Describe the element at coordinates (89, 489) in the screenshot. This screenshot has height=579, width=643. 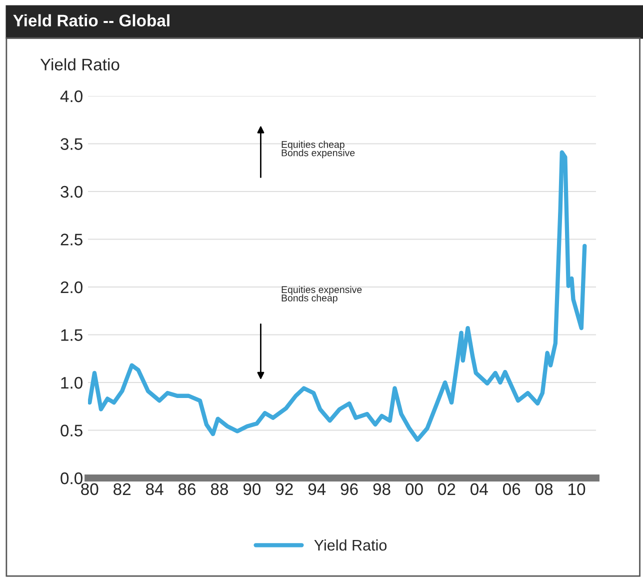
I see `x-tick-label: 80` at that location.